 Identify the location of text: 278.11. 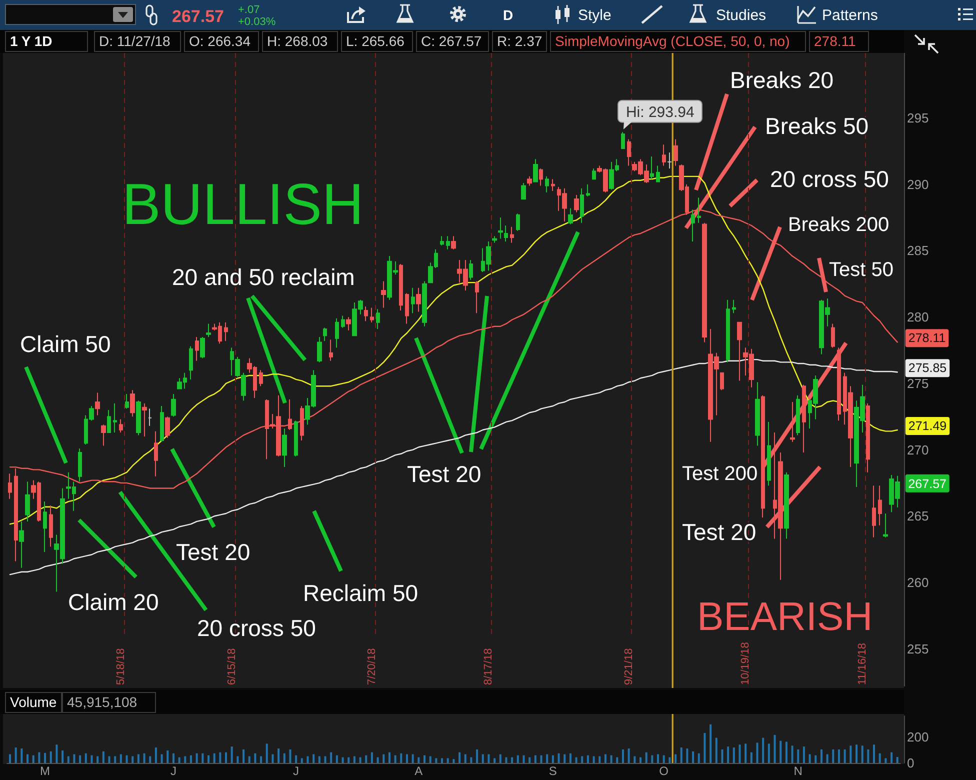
(835, 41).